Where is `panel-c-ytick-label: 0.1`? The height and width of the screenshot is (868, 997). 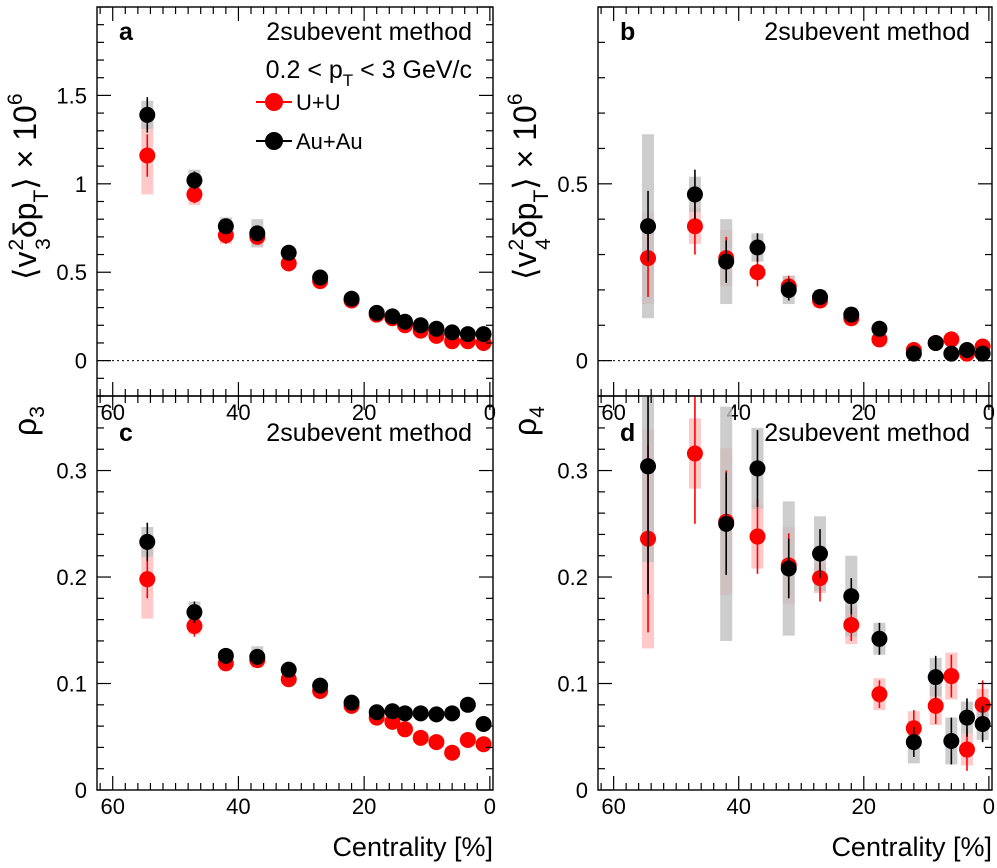 panel-c-ytick-label: 0.1 is located at coordinates (71, 684).